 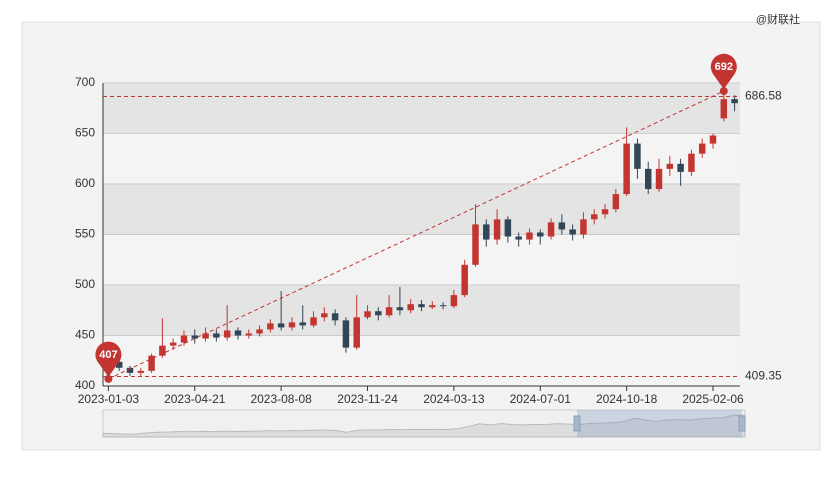 I want to click on x-tick-label: 2024-10-18, so click(x=627, y=399).